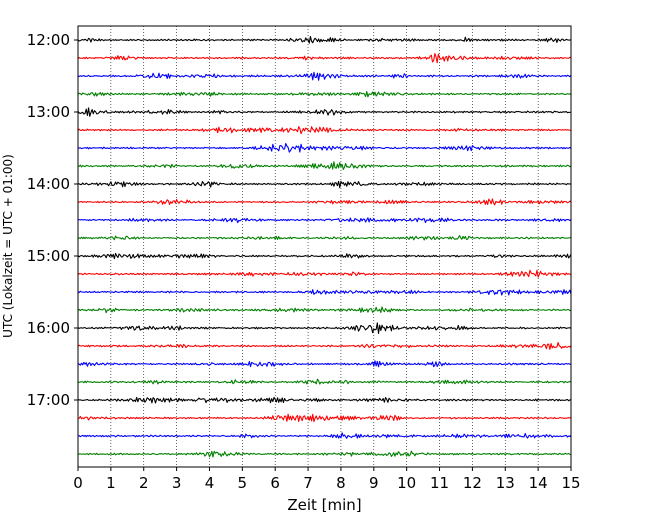  I want to click on x-tick-label: 0, so click(78, 483).